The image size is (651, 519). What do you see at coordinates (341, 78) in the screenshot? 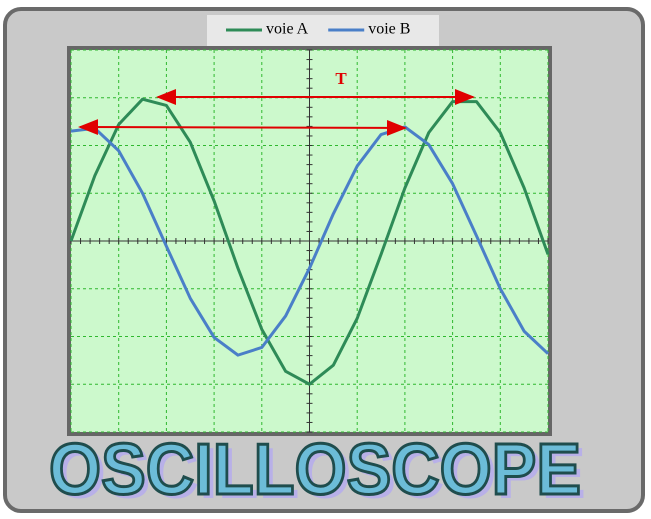
I see `annotation: T` at bounding box center [341, 78].